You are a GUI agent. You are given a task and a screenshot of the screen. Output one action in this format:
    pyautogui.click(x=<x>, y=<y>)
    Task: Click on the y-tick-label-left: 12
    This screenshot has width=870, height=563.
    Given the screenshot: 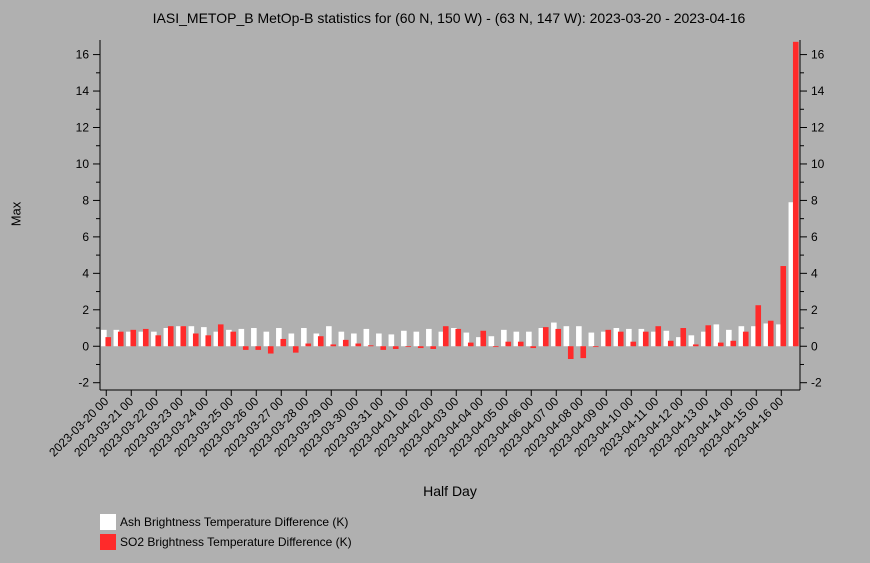 What is the action you would take?
    pyautogui.click(x=83, y=128)
    